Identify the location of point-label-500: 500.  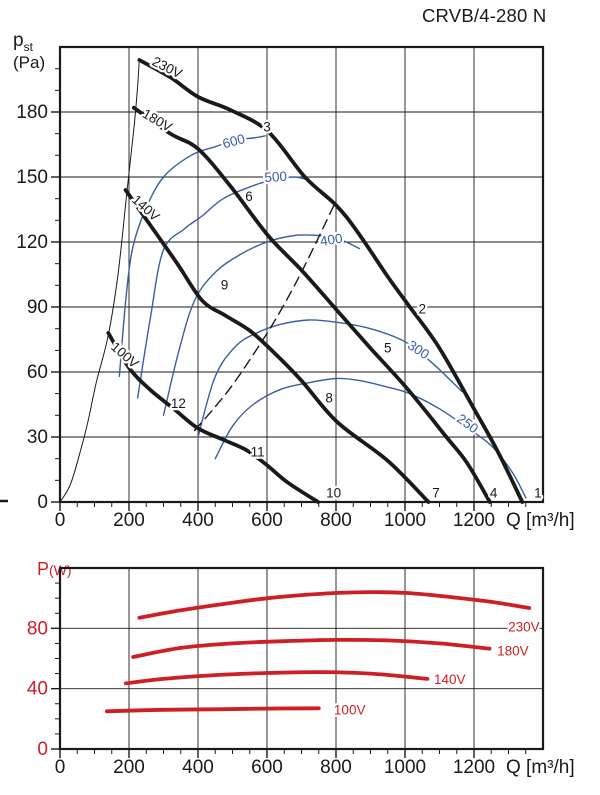
(276, 177).